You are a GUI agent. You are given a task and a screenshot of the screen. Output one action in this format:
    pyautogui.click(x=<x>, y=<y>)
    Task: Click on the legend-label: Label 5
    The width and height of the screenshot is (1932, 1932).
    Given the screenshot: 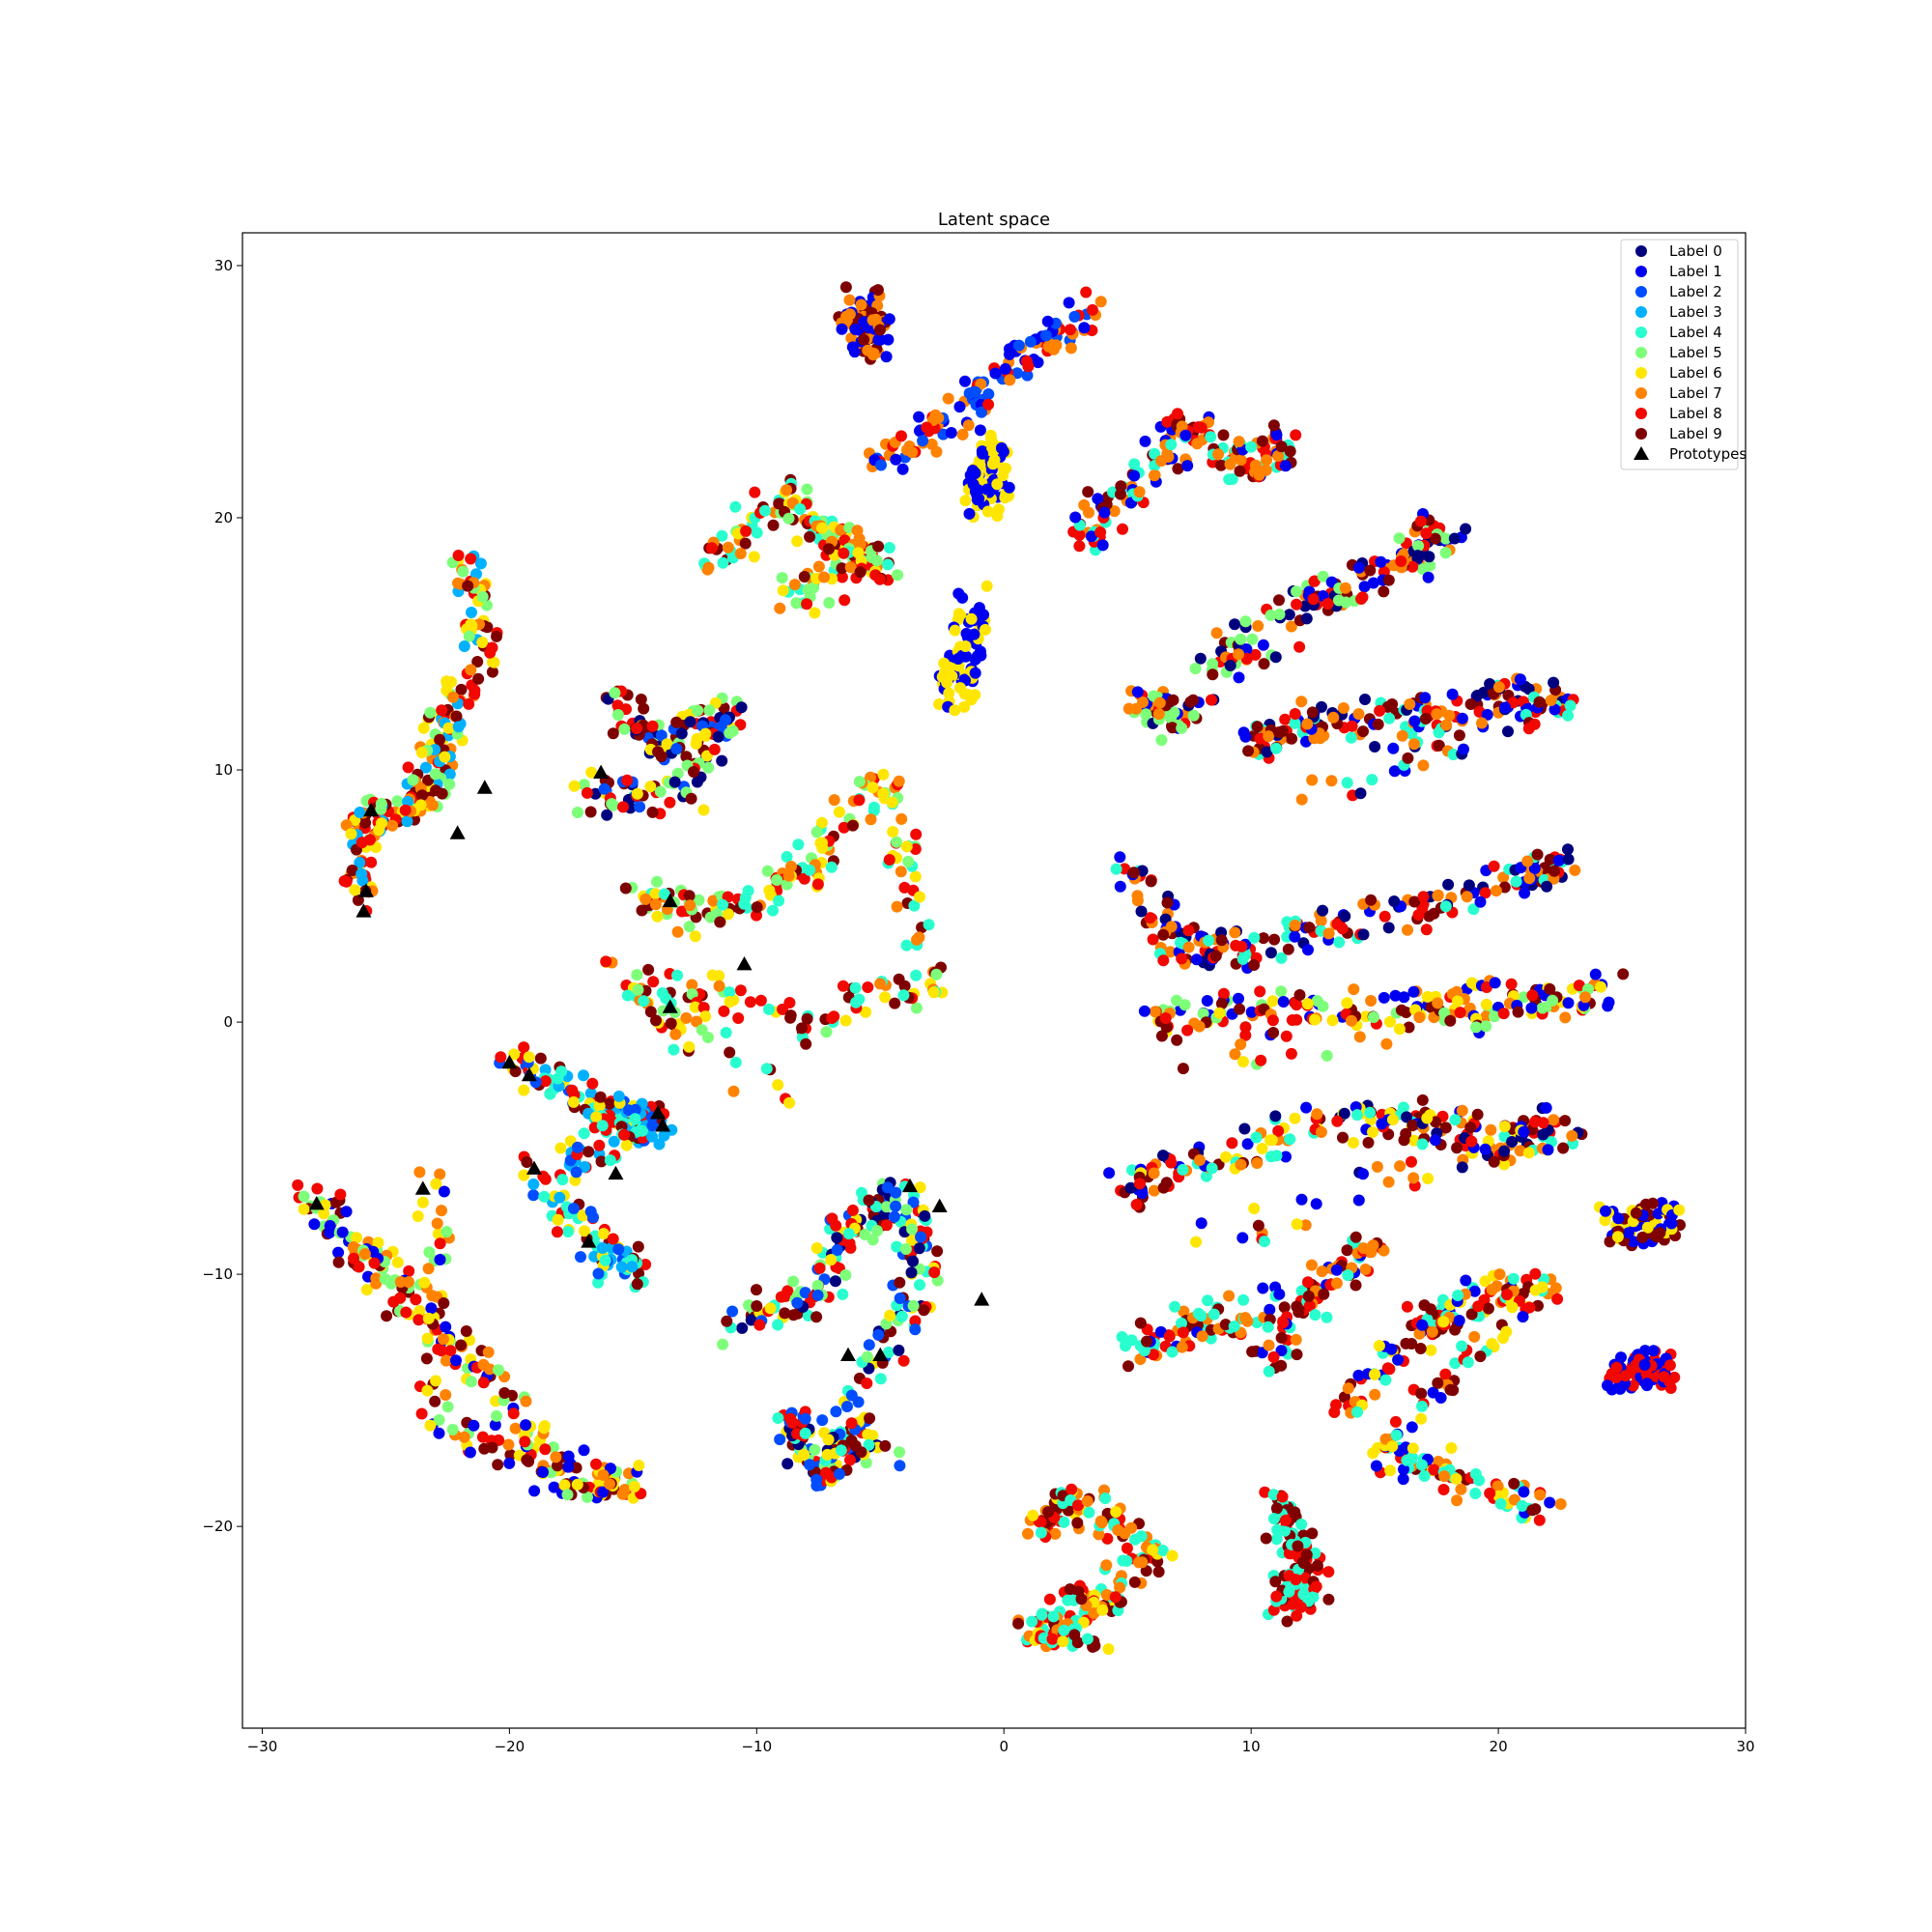 What is the action you would take?
    pyautogui.click(x=1695, y=352)
    